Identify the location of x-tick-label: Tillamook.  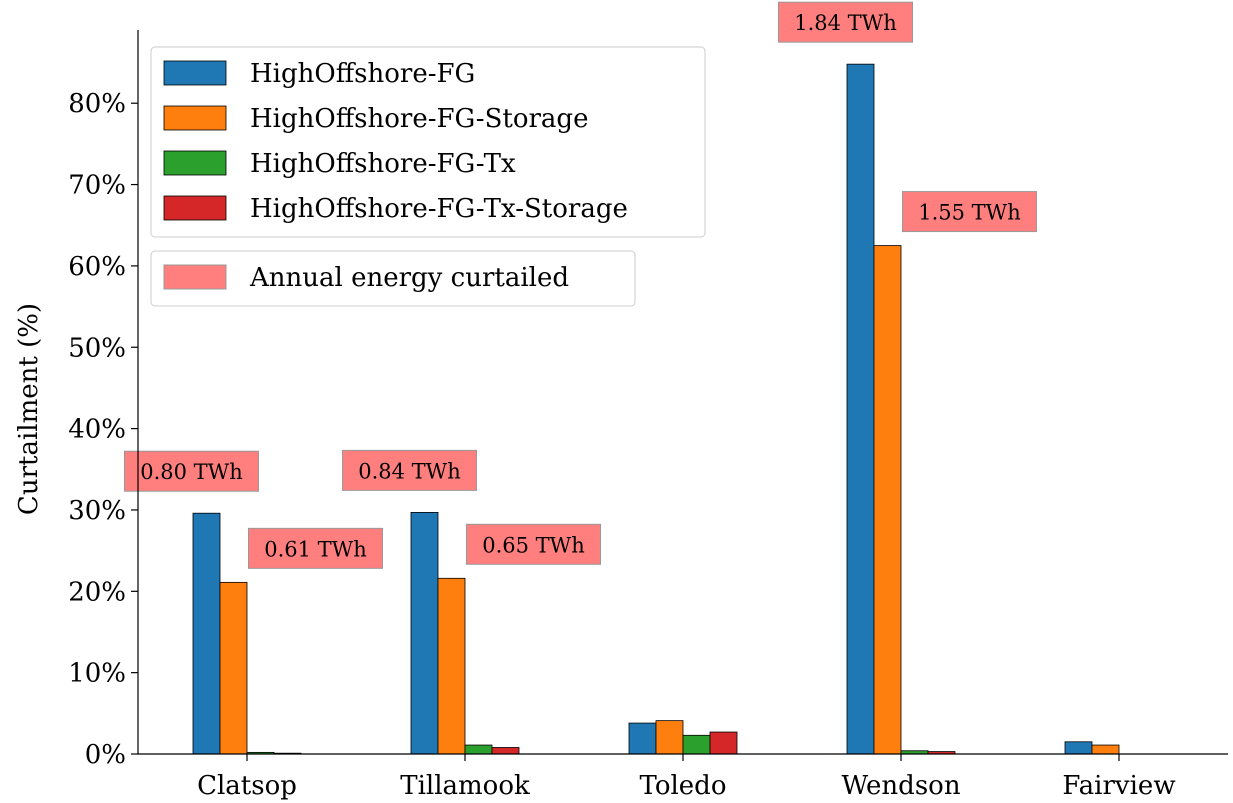
(465, 786).